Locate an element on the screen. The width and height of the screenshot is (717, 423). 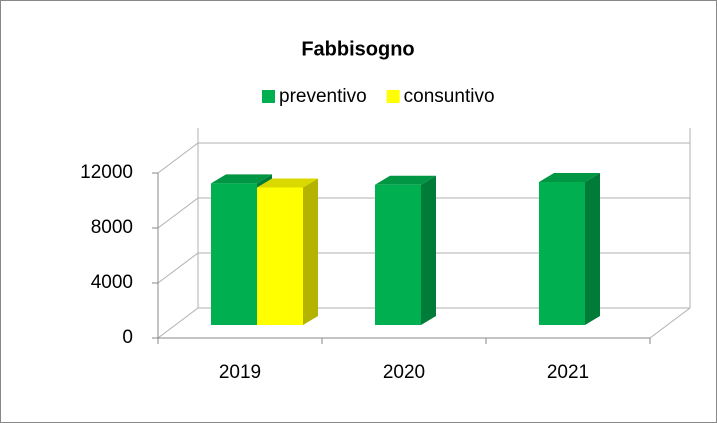
x-tick-label: 2020 is located at coordinates (404, 372).